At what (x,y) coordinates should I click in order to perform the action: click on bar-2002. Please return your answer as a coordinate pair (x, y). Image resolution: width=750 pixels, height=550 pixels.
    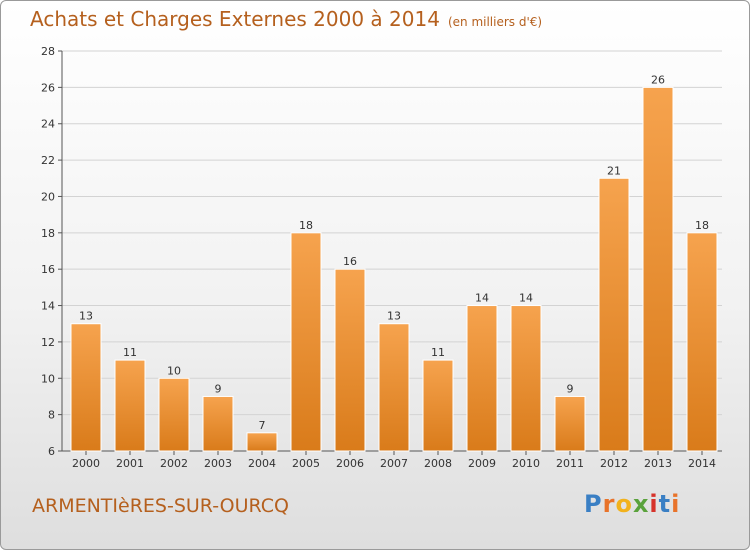
    Looking at the image, I should click on (174, 414).